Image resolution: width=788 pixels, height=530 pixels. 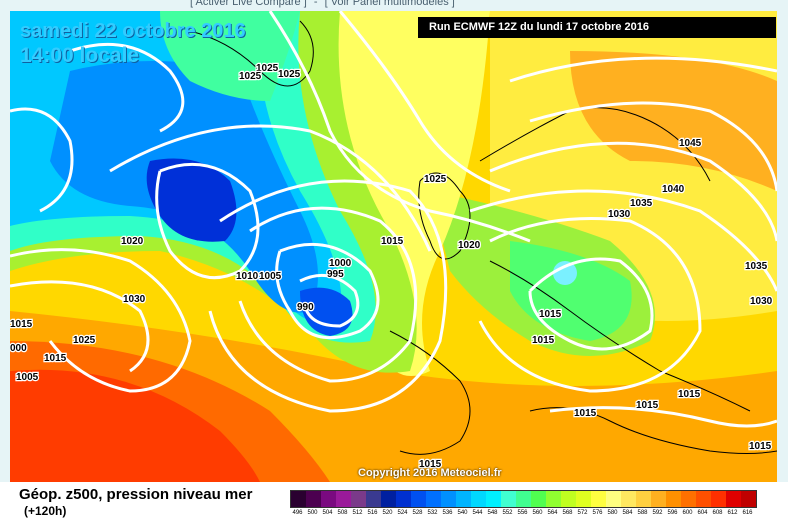 I want to click on scale-tick: 568, so click(x=567, y=513).